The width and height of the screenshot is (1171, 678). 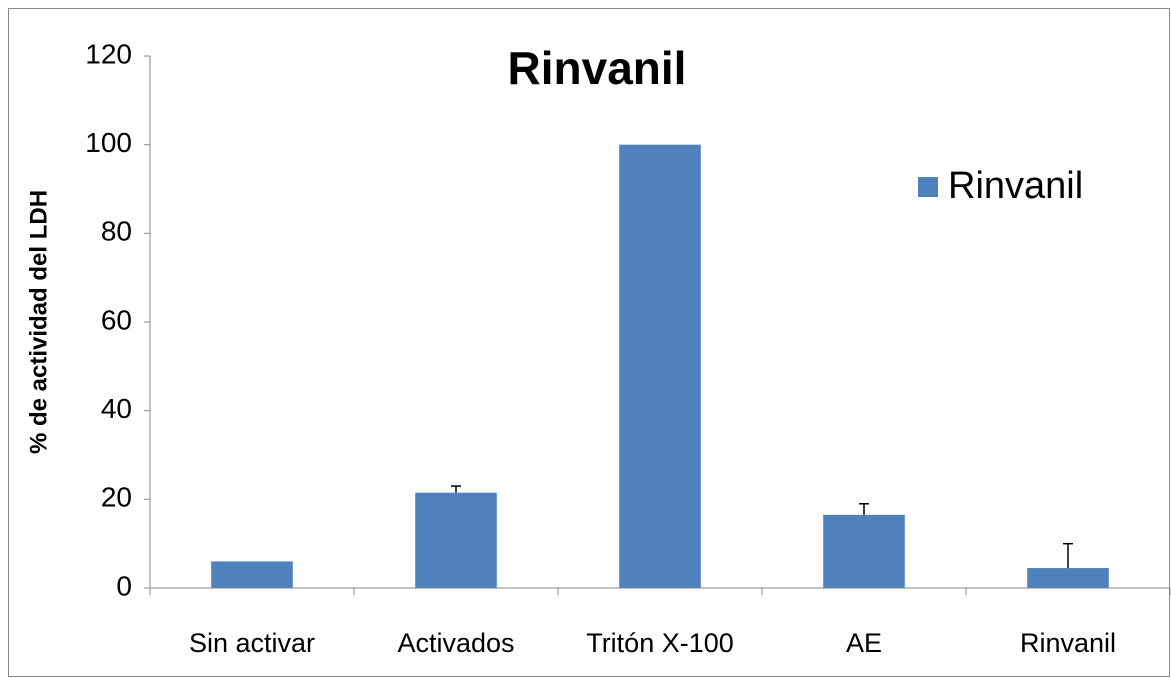 What do you see at coordinates (597, 68) in the screenshot?
I see `chart-title: Rinvanil` at bounding box center [597, 68].